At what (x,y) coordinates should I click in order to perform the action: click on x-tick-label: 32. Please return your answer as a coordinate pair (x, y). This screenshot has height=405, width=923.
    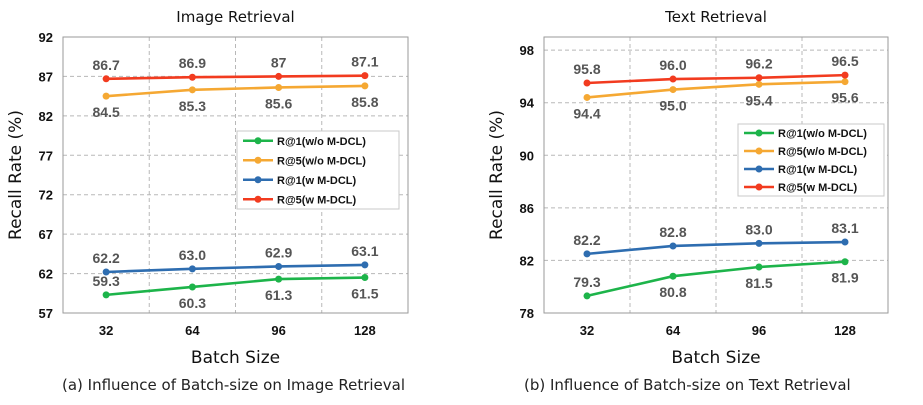
    Looking at the image, I should click on (106, 330).